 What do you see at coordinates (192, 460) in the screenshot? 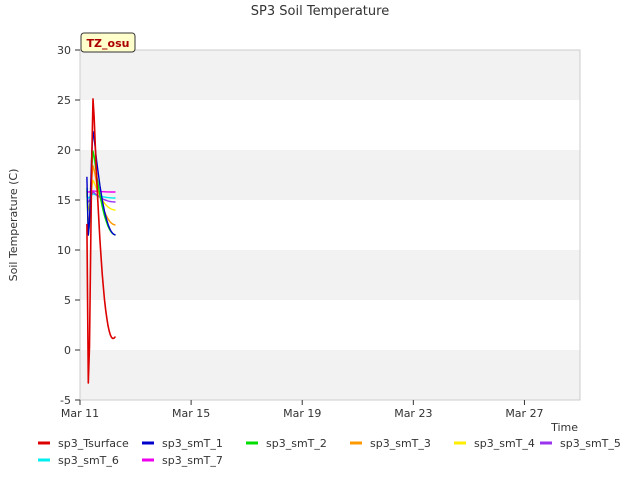
I see `legend-label: sp3_smT_7` at bounding box center [192, 460].